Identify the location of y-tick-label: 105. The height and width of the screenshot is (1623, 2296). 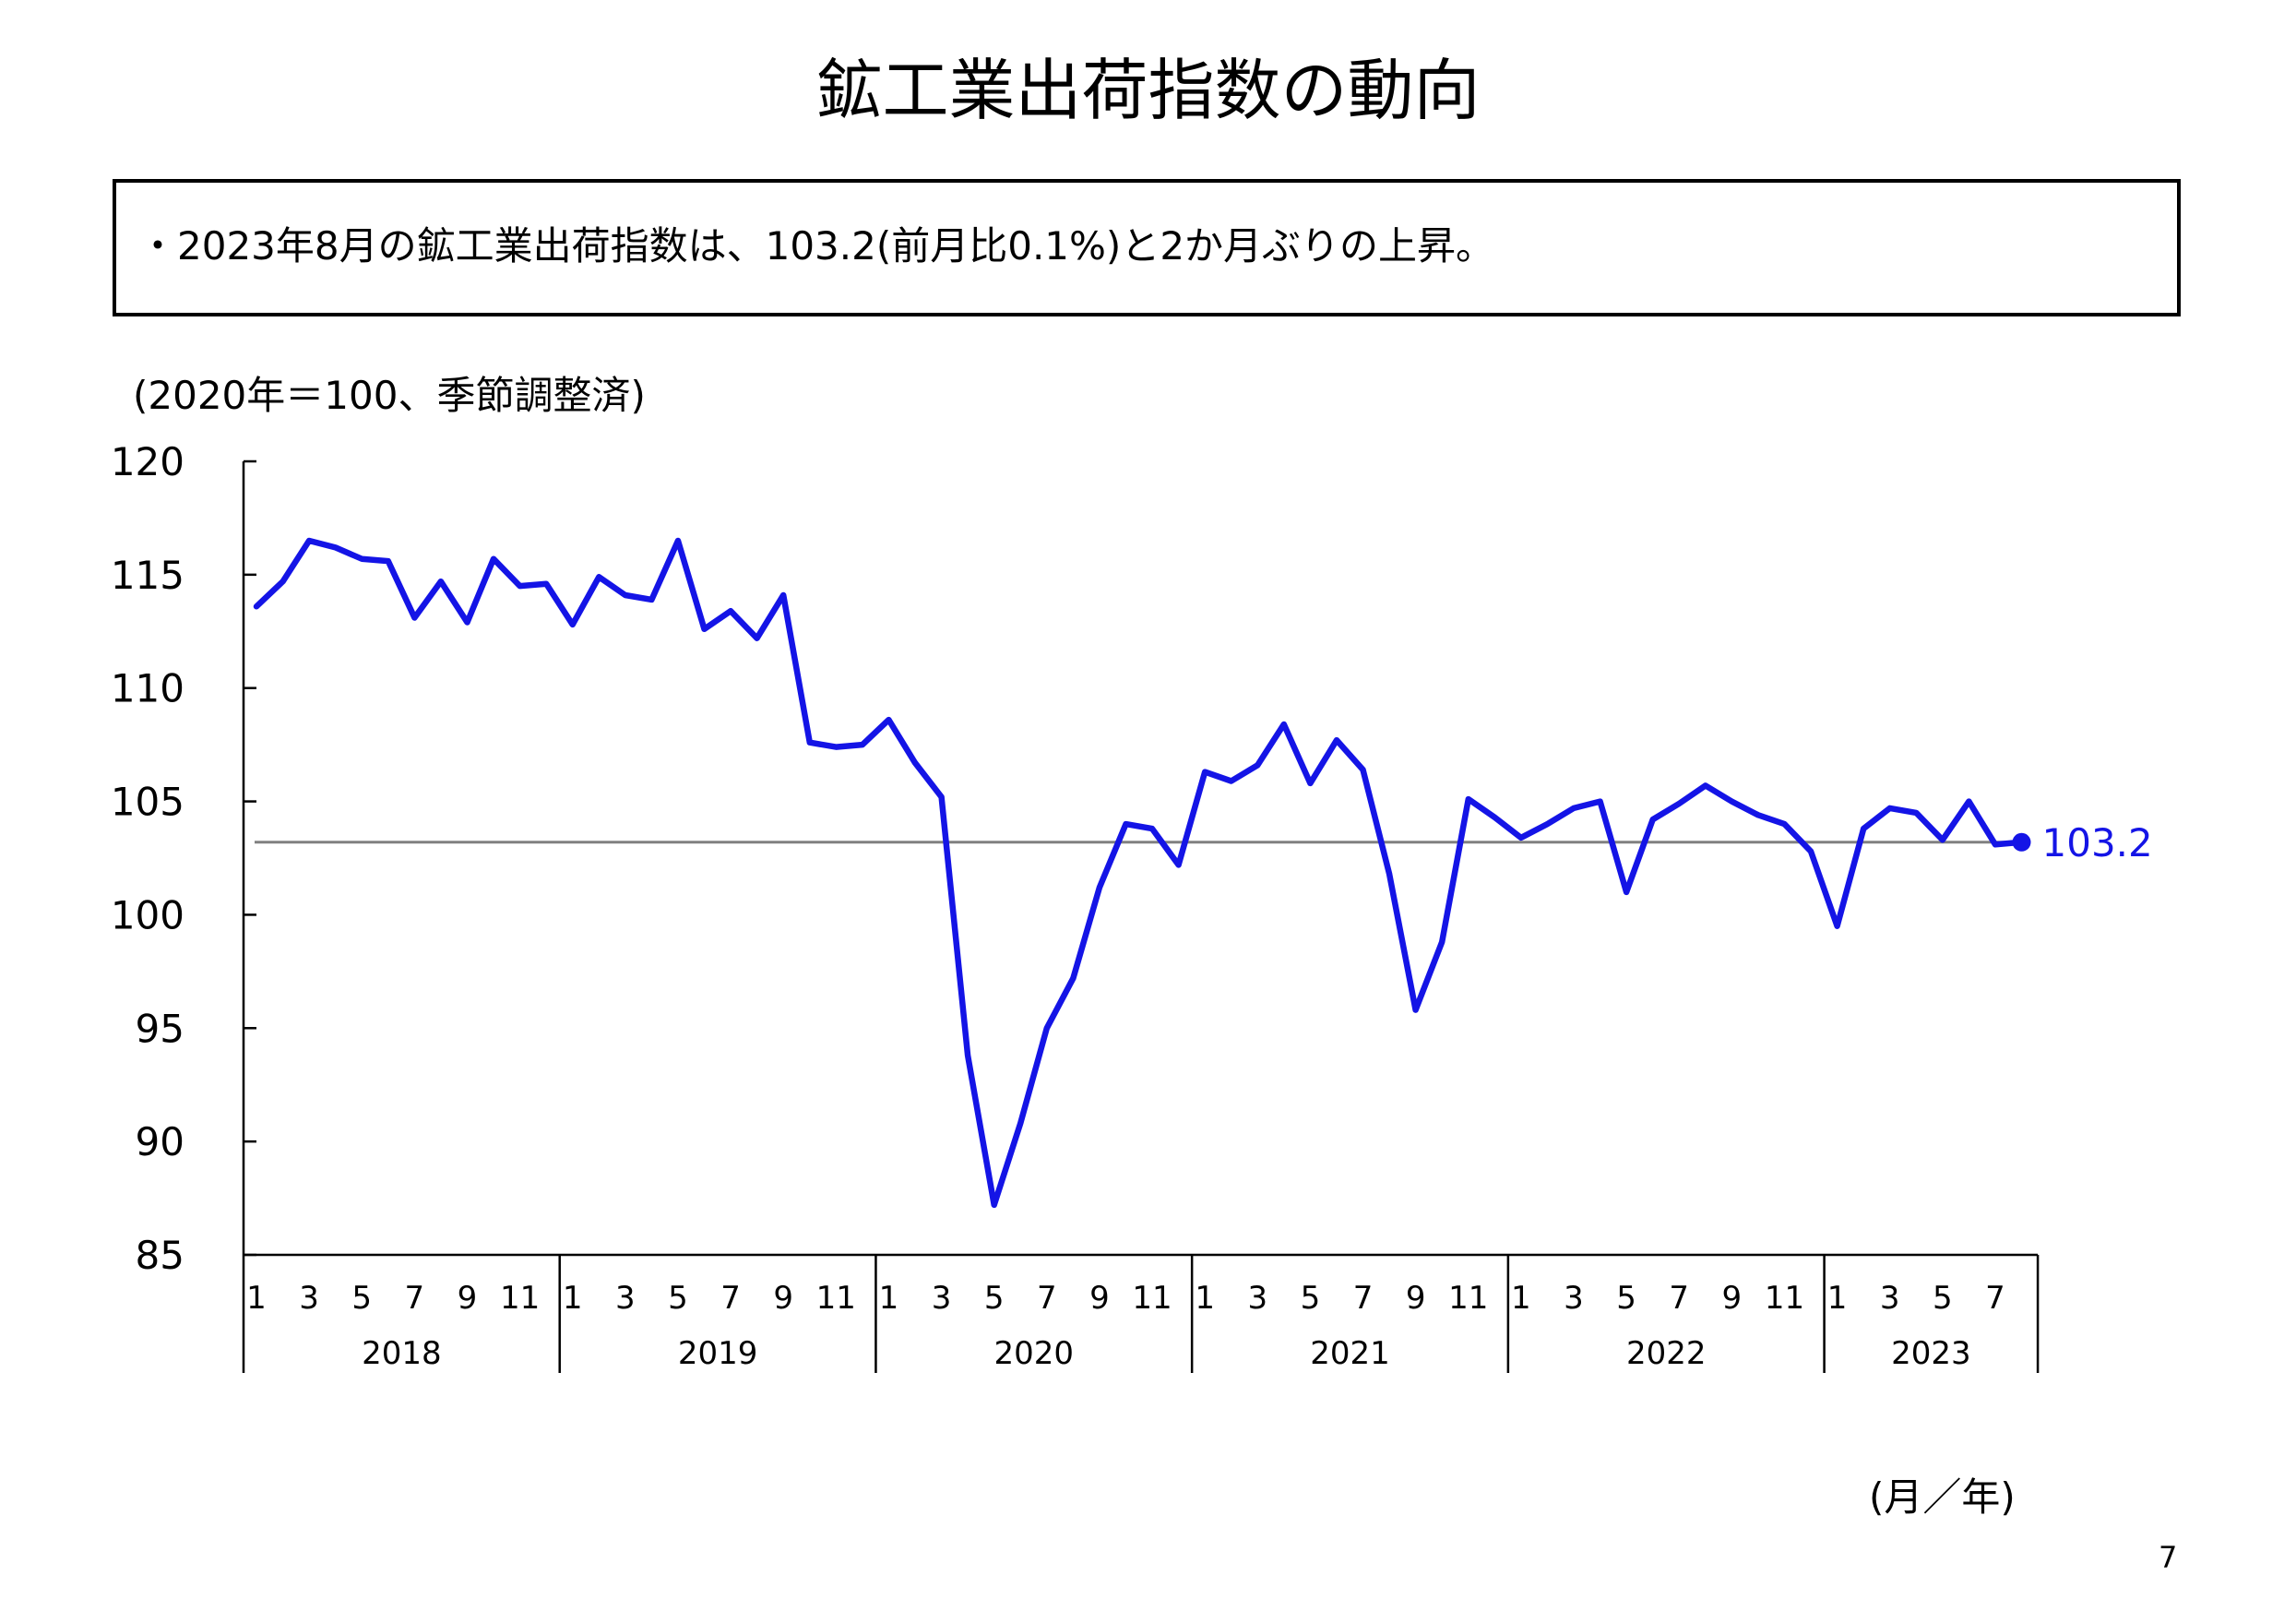
(148, 803).